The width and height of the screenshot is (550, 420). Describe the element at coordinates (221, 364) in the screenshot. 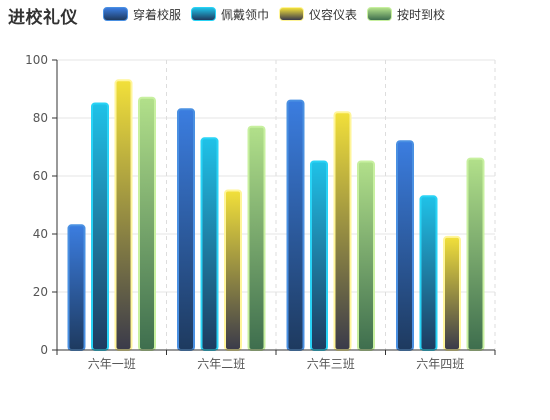

I see `x-tick-label: 六年二班` at that location.